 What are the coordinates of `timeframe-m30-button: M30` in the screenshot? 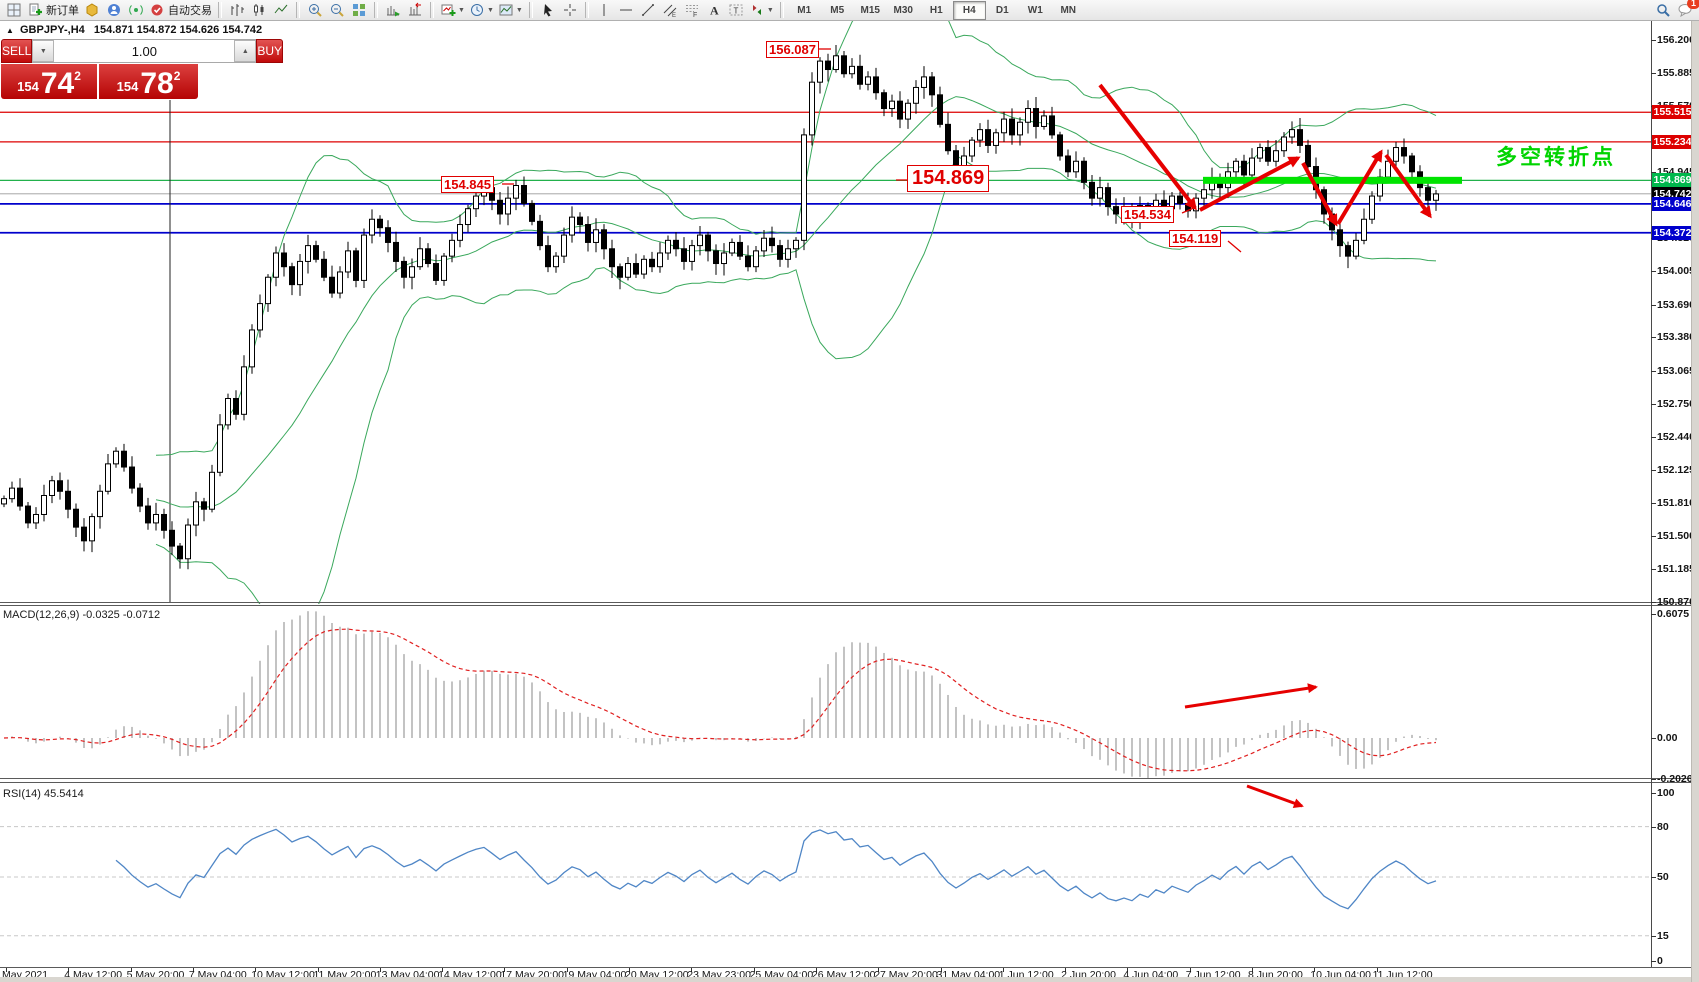 It's located at (903, 10).